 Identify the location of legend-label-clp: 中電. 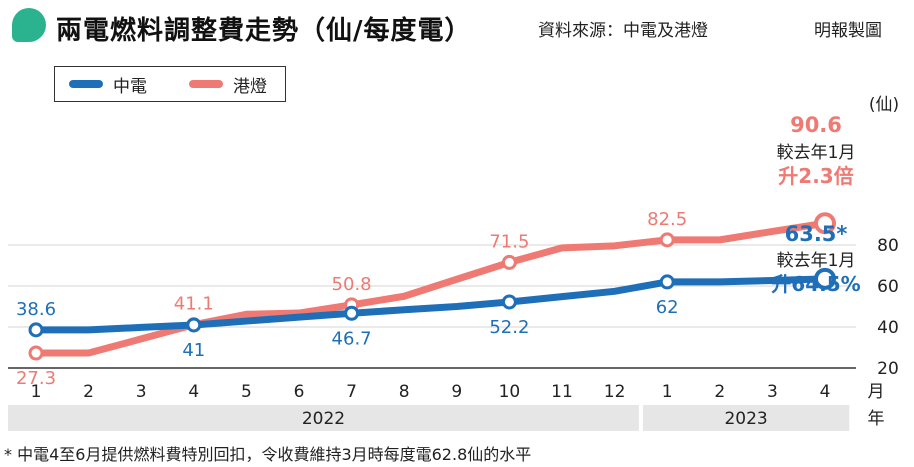
(130, 86).